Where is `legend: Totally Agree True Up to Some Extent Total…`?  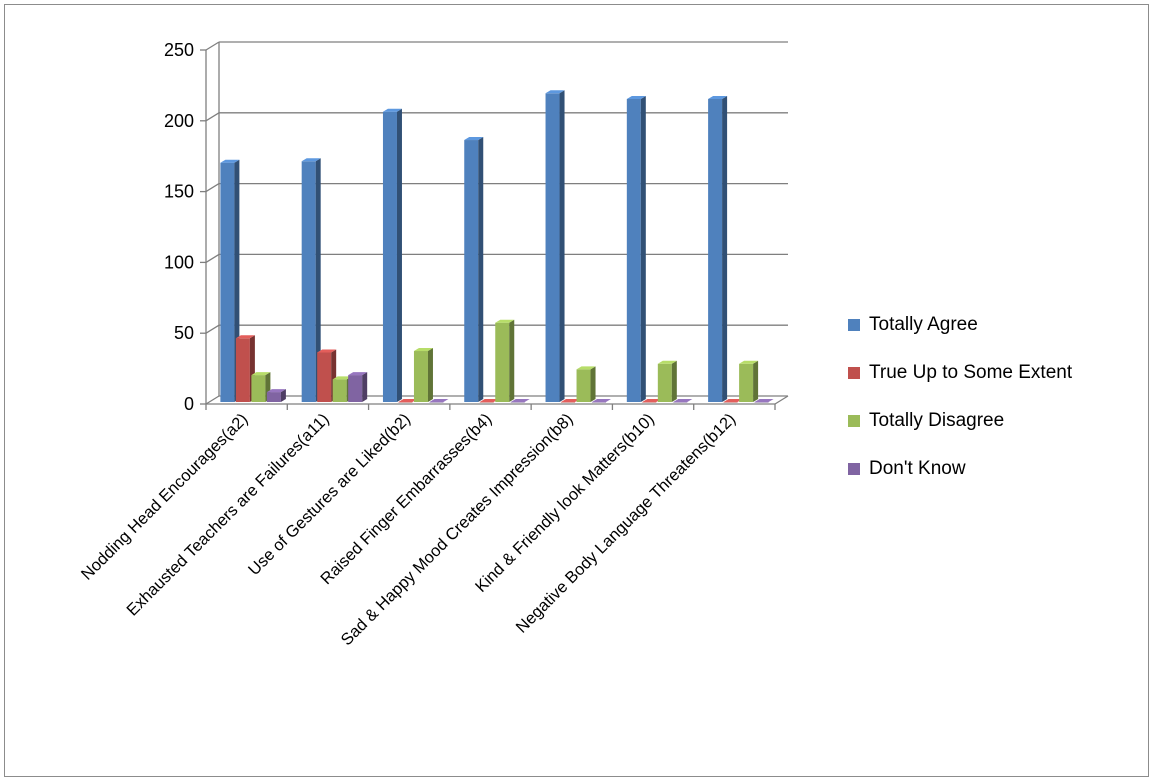
legend: Totally Agree True Up to Some Extent Total… is located at coordinates (960, 409).